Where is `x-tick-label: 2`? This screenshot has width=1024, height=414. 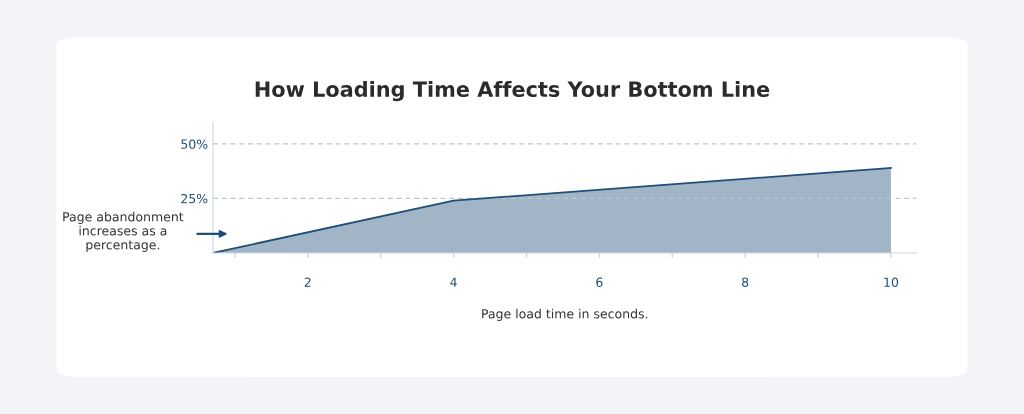 x-tick-label: 2 is located at coordinates (307, 282).